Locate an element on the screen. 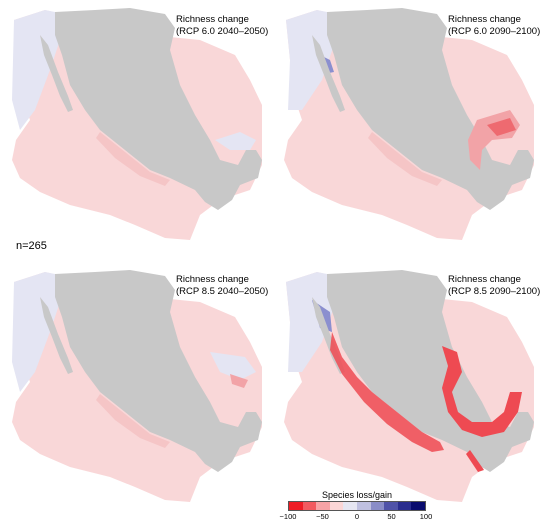 This screenshot has height=525, width=550. legend-ticks: −100 −50 0 50 100 is located at coordinates (356, 518).